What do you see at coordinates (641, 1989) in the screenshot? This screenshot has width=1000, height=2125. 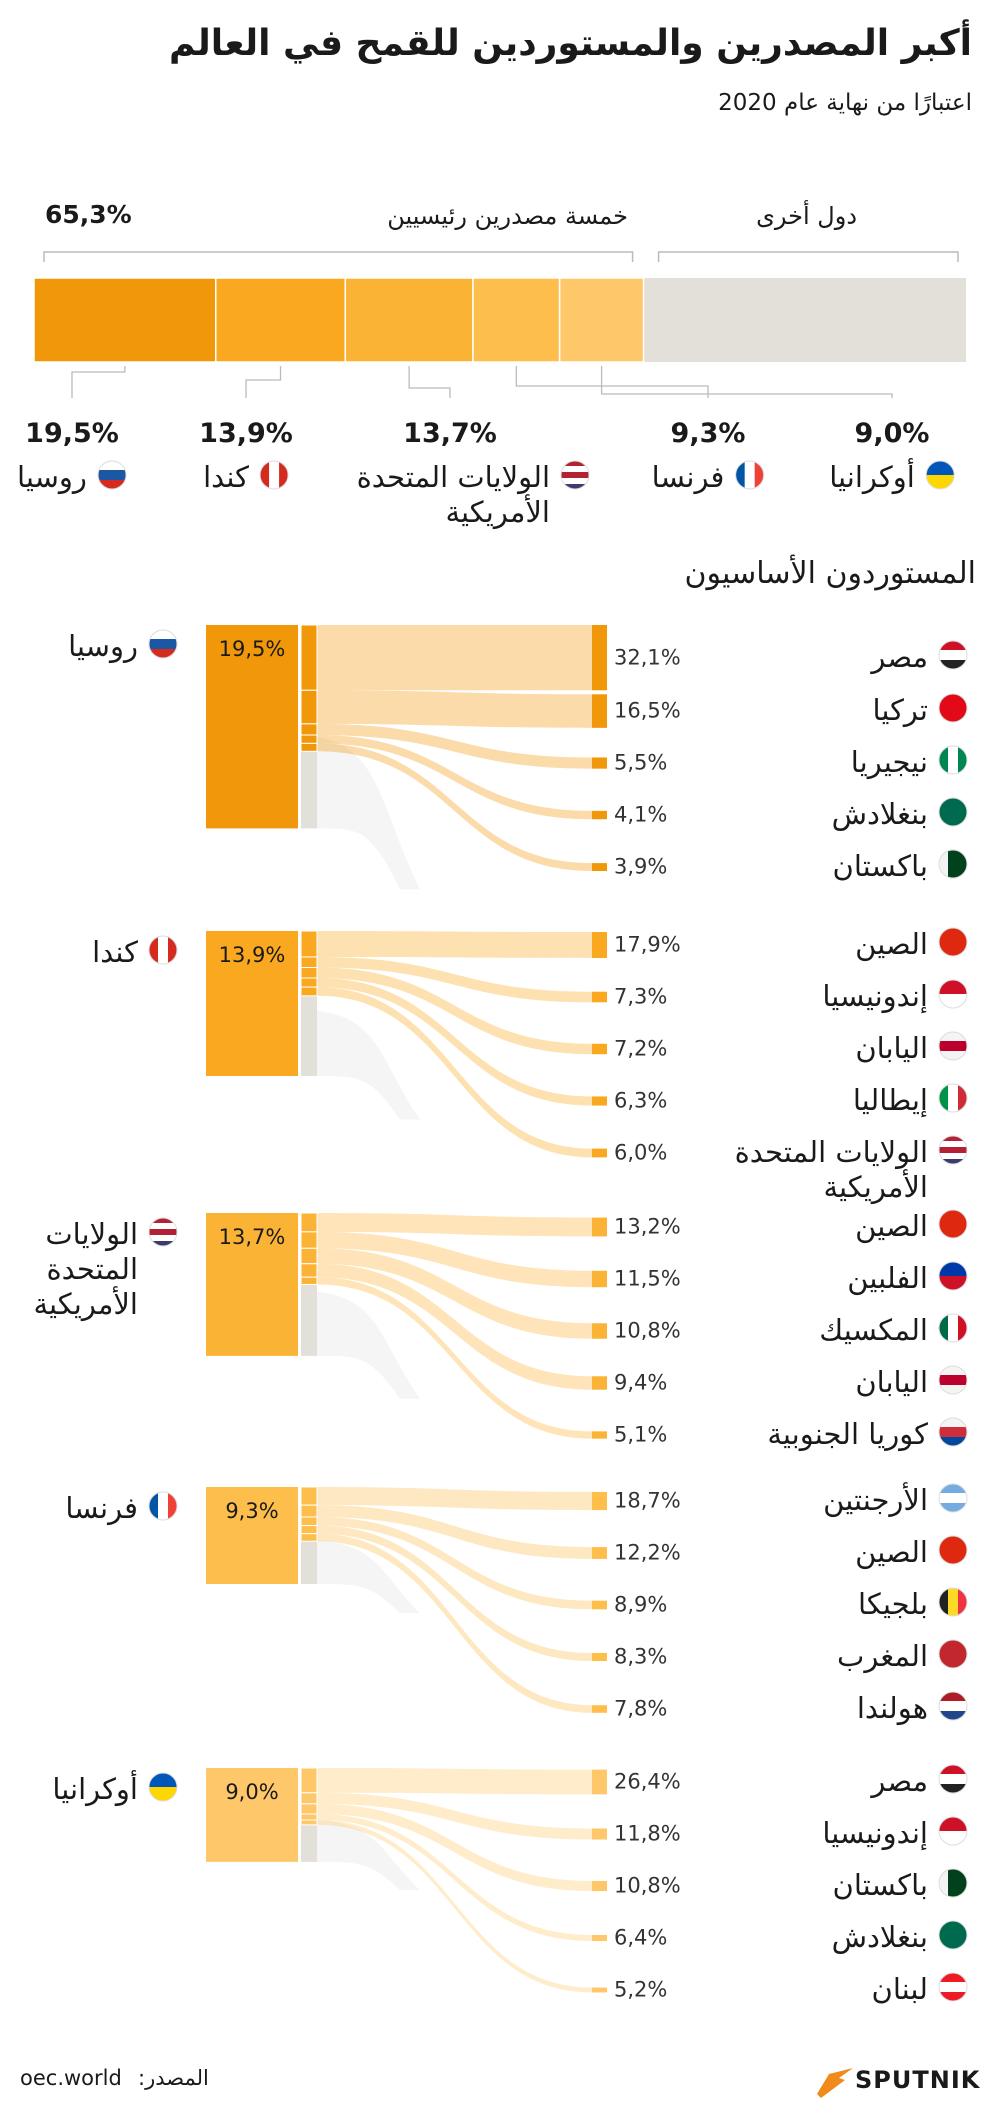 I see `importer-share: 5,2%` at bounding box center [641, 1989].